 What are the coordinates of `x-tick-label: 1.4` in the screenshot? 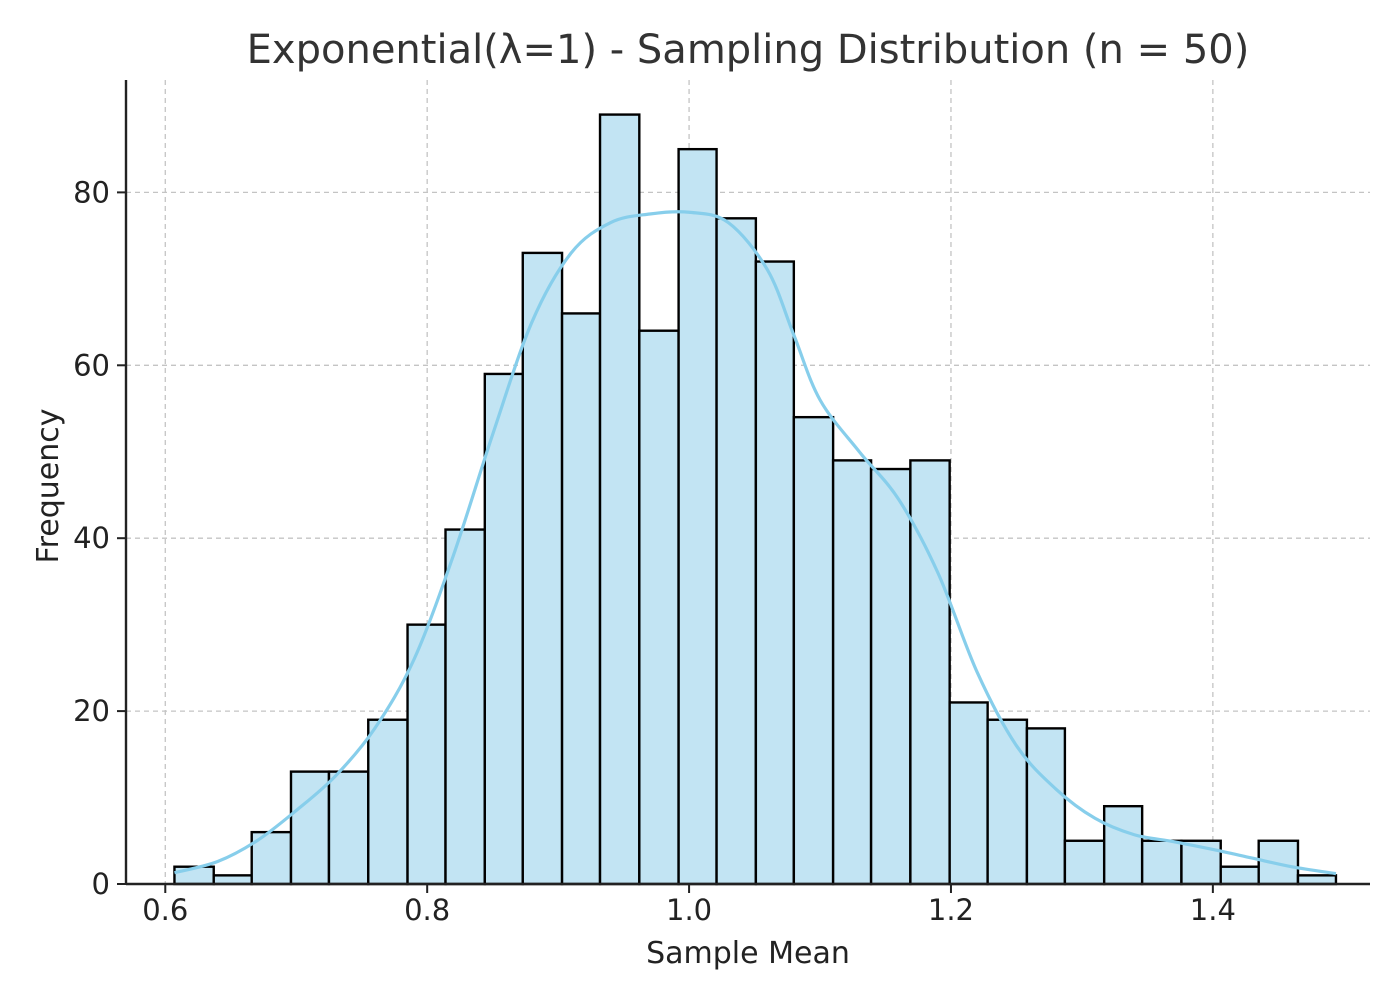 It's located at (1213, 910).